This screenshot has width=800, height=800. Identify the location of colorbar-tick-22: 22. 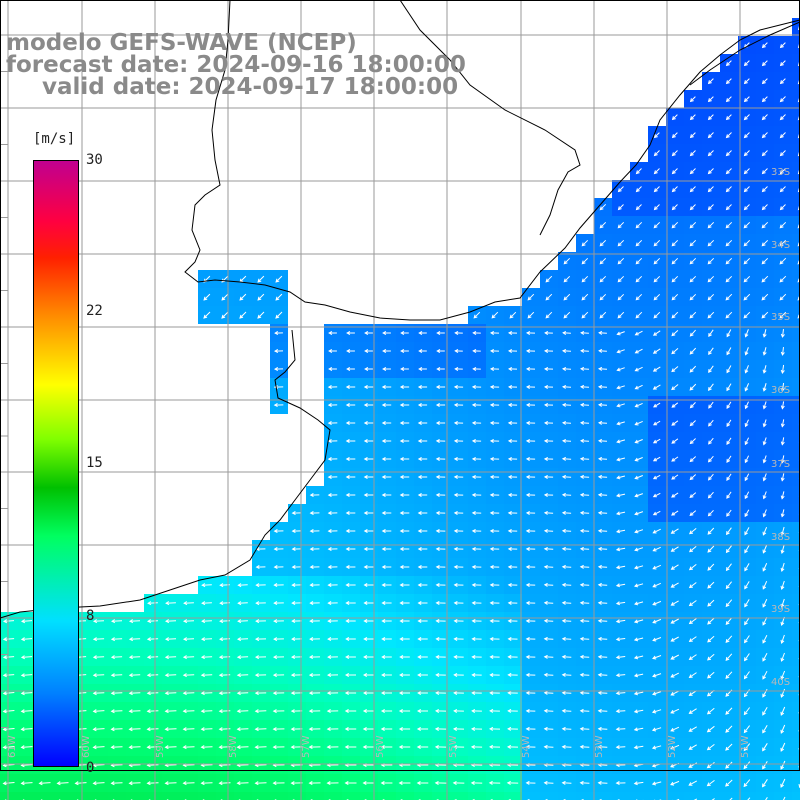
(94, 311).